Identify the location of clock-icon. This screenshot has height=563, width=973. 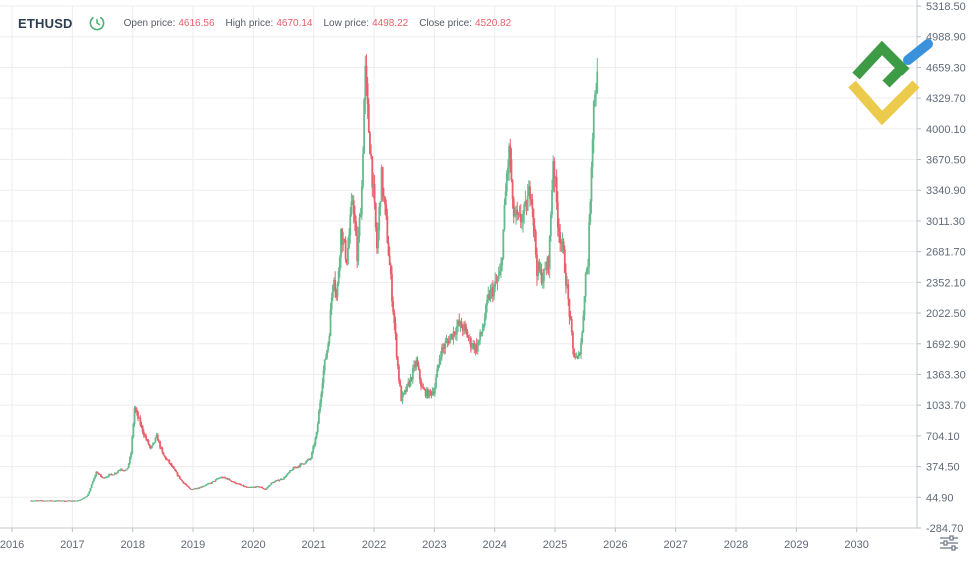
(97, 23).